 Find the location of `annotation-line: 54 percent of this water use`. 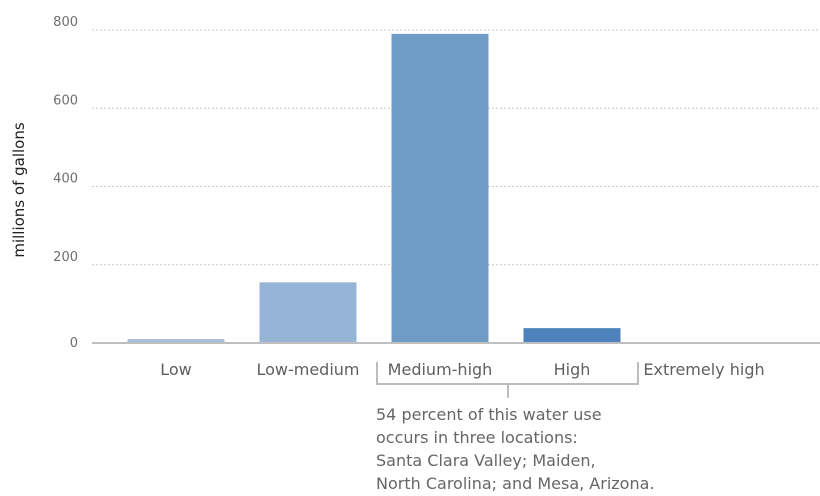

annotation-line: 54 percent of this water use is located at coordinates (489, 414).